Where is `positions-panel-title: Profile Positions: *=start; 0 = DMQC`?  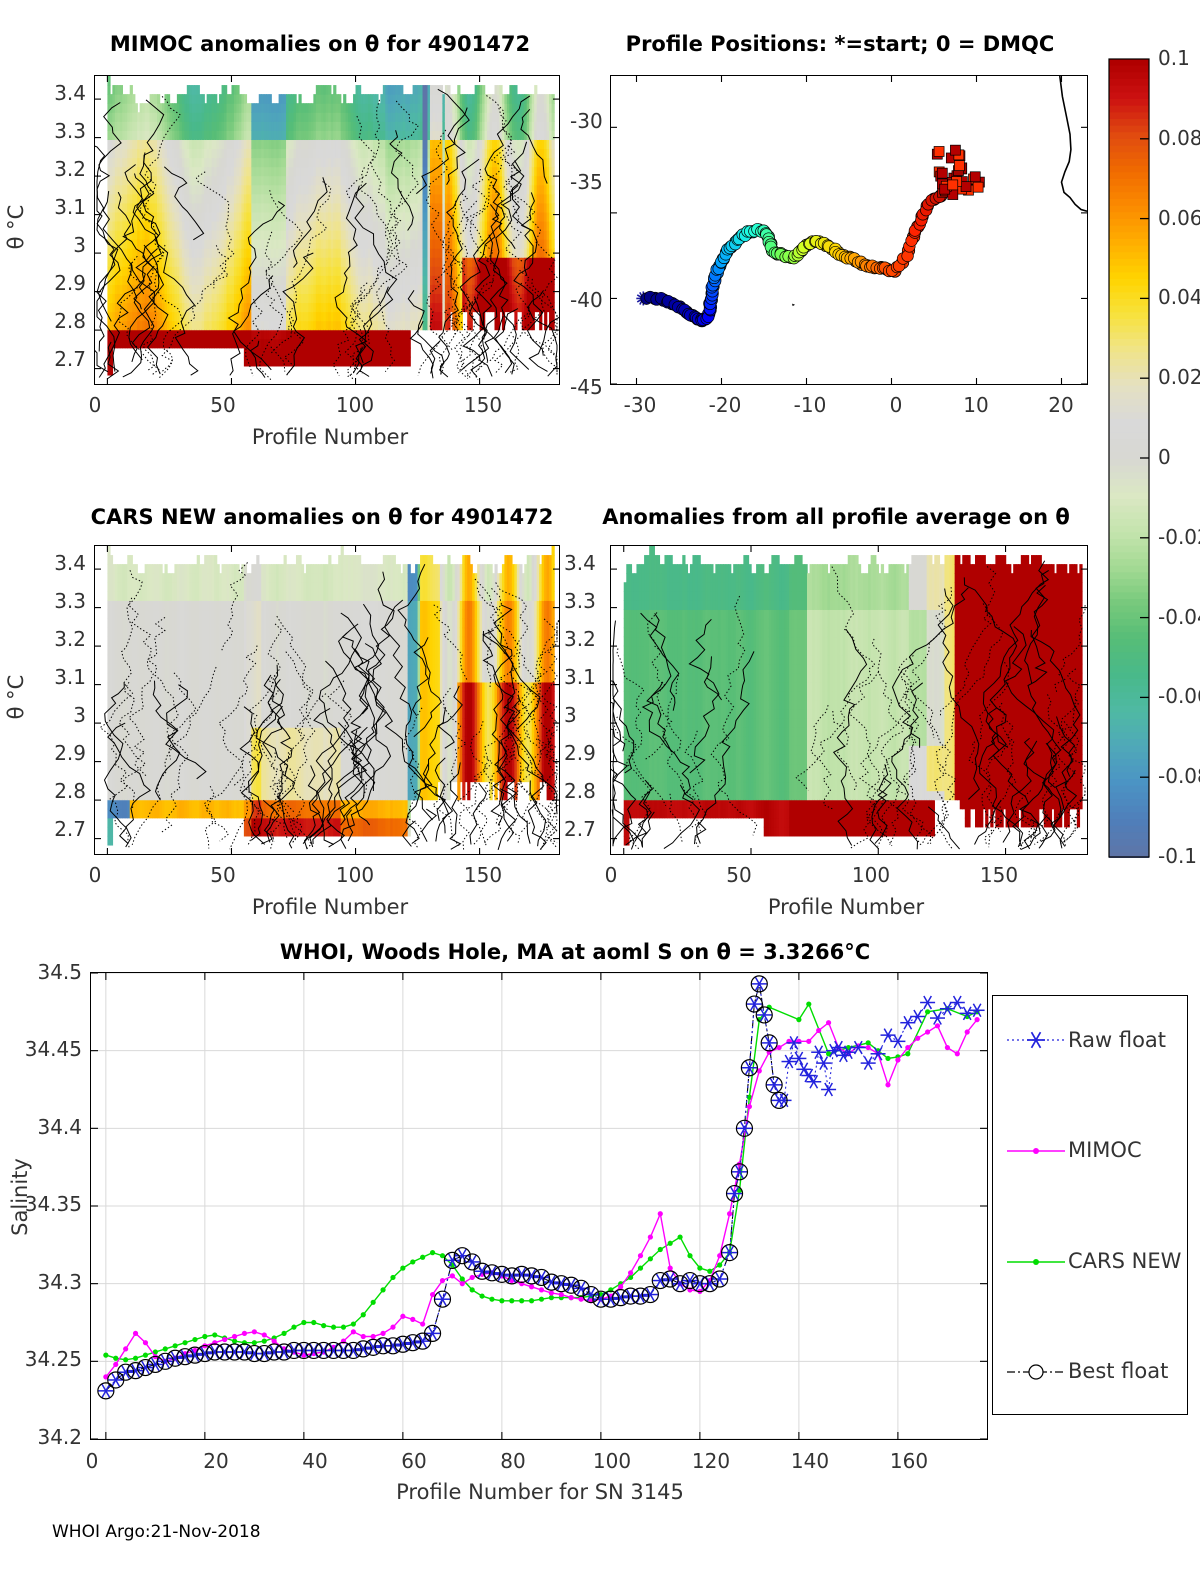 positions-panel-title: Profile Positions: *=start; 0 = DMQC is located at coordinates (840, 44).